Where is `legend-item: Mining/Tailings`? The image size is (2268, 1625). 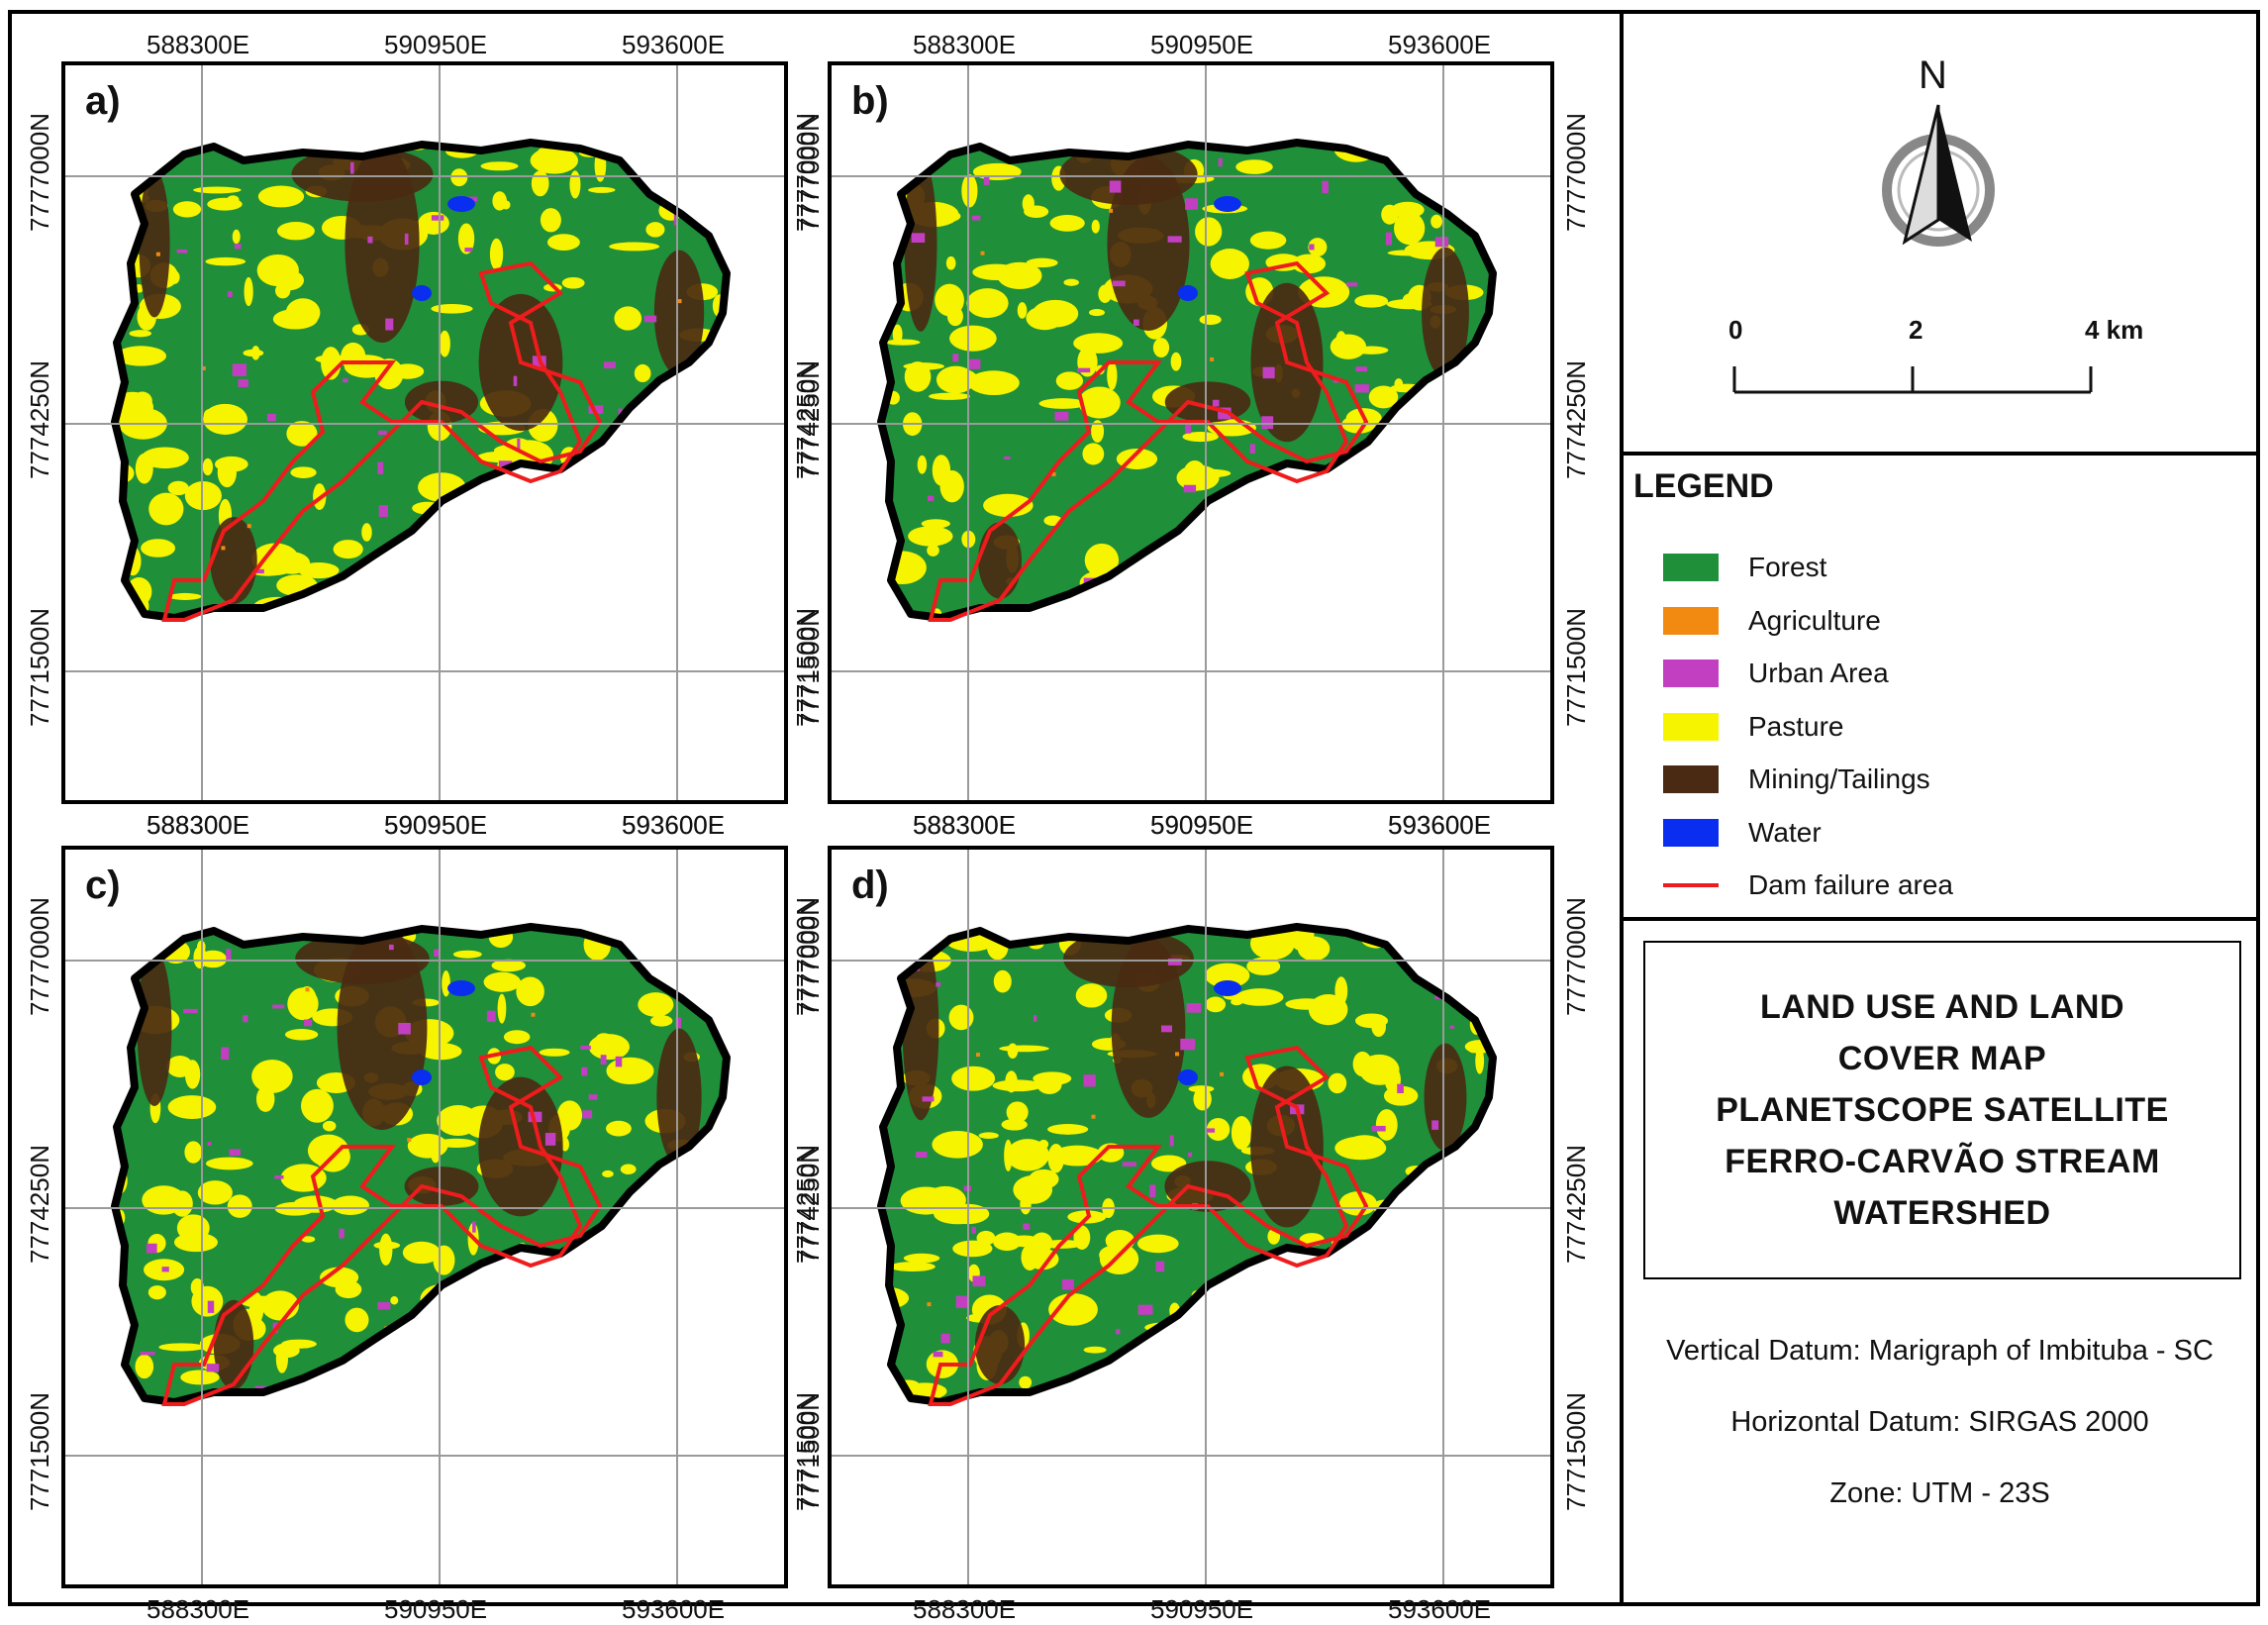
legend-item: Mining/Tailings is located at coordinates (1796, 779).